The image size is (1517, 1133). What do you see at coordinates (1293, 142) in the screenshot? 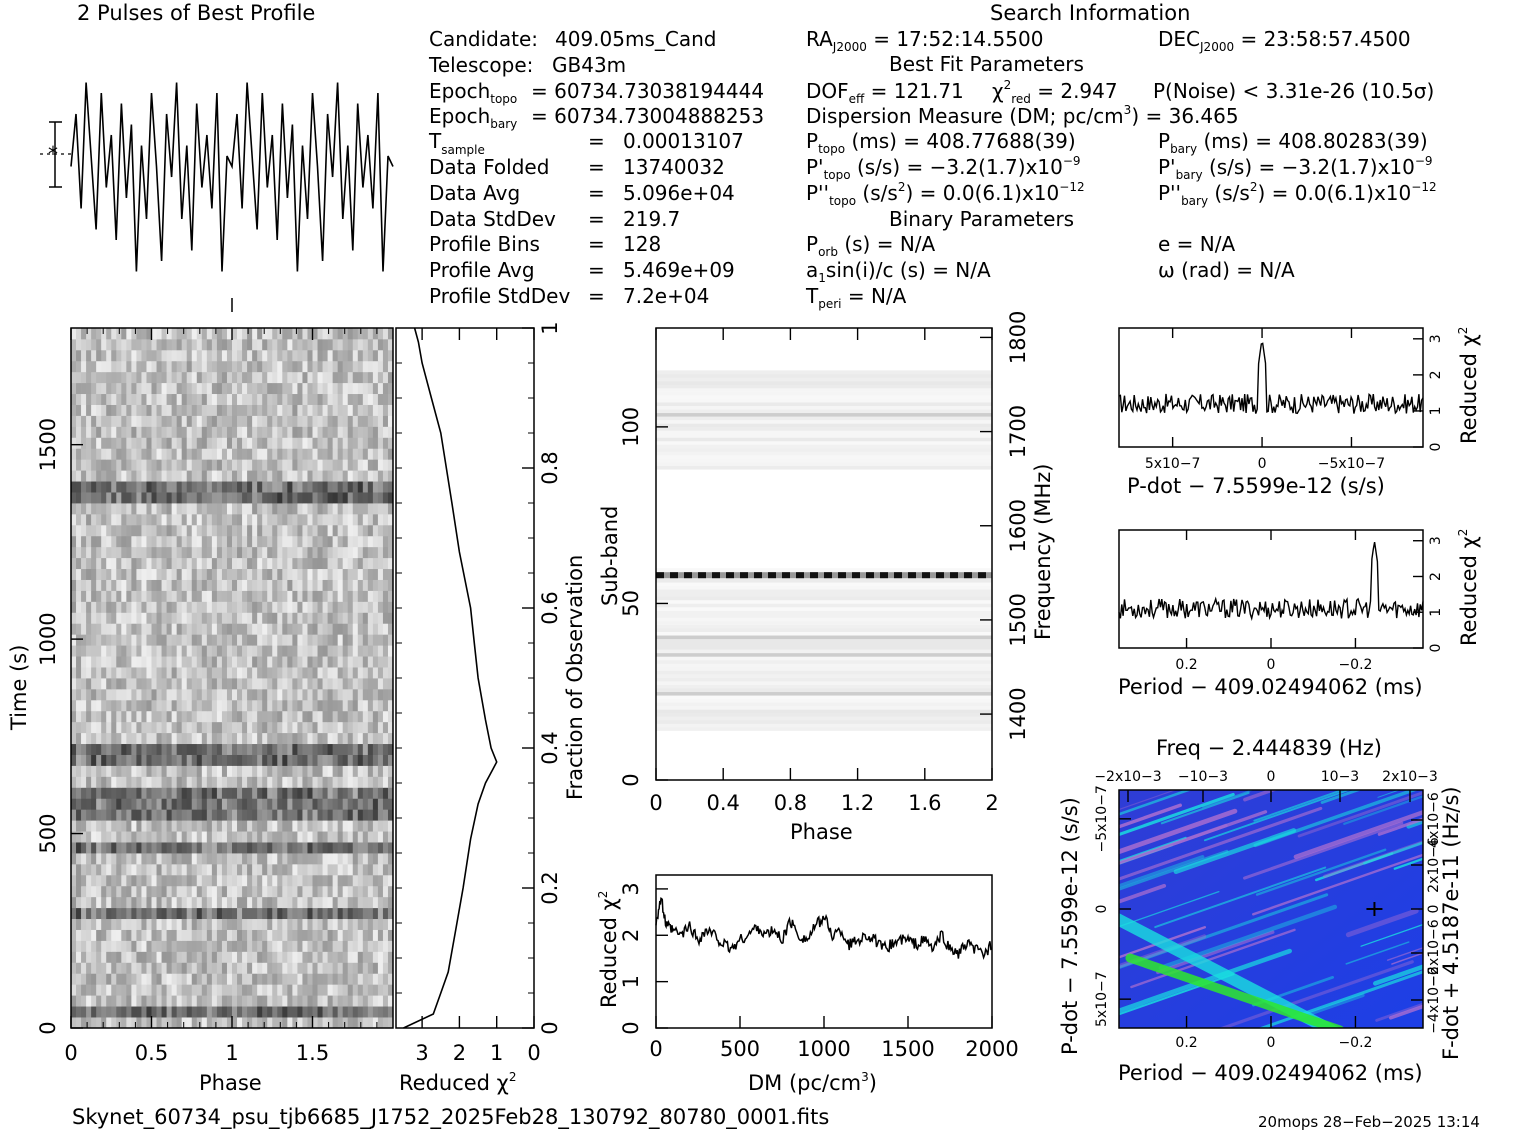
I see `pbary-text: Pbary (ms) = 408.80283(39)` at bounding box center [1293, 142].